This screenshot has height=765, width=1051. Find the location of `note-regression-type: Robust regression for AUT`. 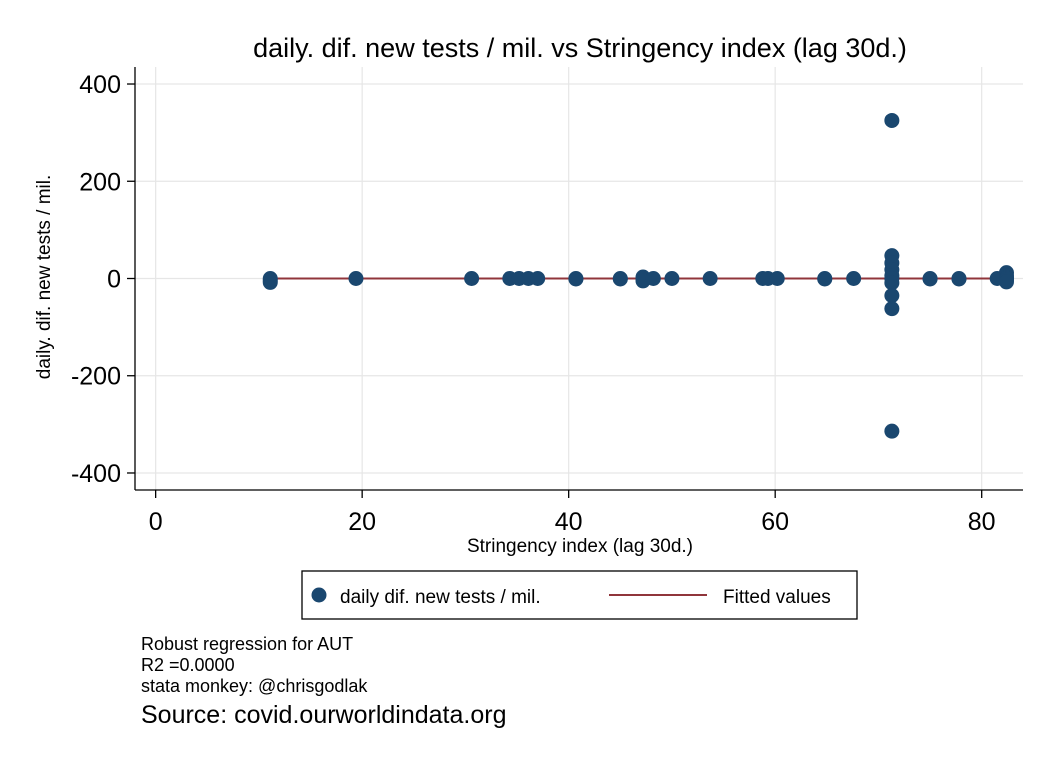

note-regression-type: Robust regression for AUT is located at coordinates (247, 644).